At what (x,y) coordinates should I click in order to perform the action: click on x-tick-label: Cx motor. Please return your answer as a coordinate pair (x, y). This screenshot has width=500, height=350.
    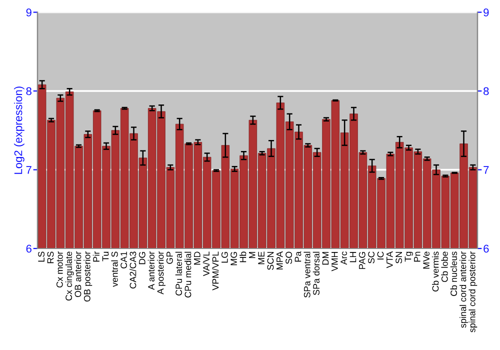
    Looking at the image, I should click on (59, 269).